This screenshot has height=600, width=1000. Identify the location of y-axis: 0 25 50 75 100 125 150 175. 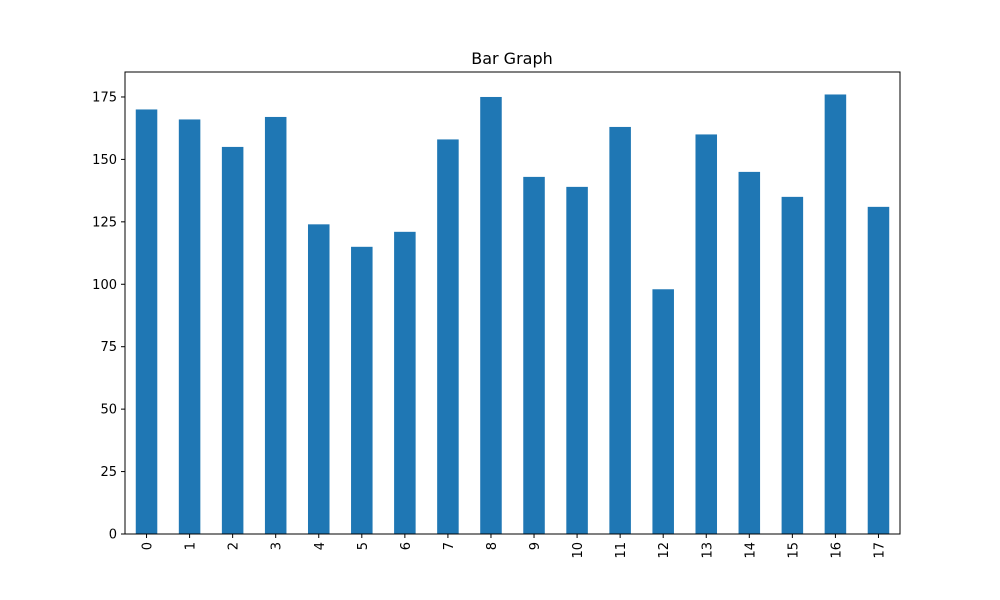
(108, 316).